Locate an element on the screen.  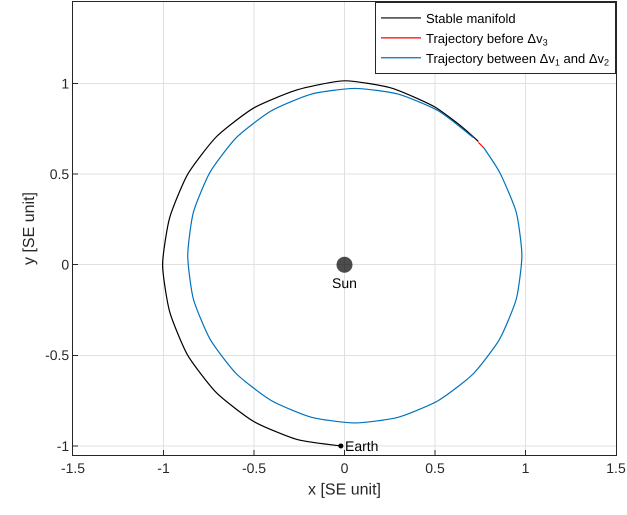
legend-label: Stable manifold is located at coordinates (471, 18).